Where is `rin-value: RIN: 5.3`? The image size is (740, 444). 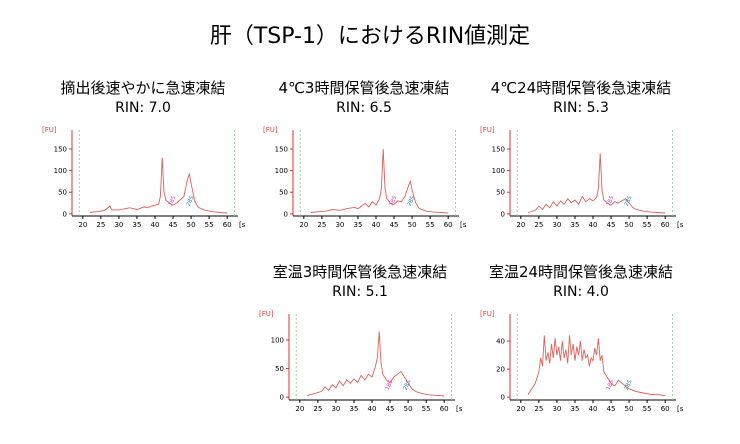
rin-value: RIN: 5.3 is located at coordinates (581, 108).